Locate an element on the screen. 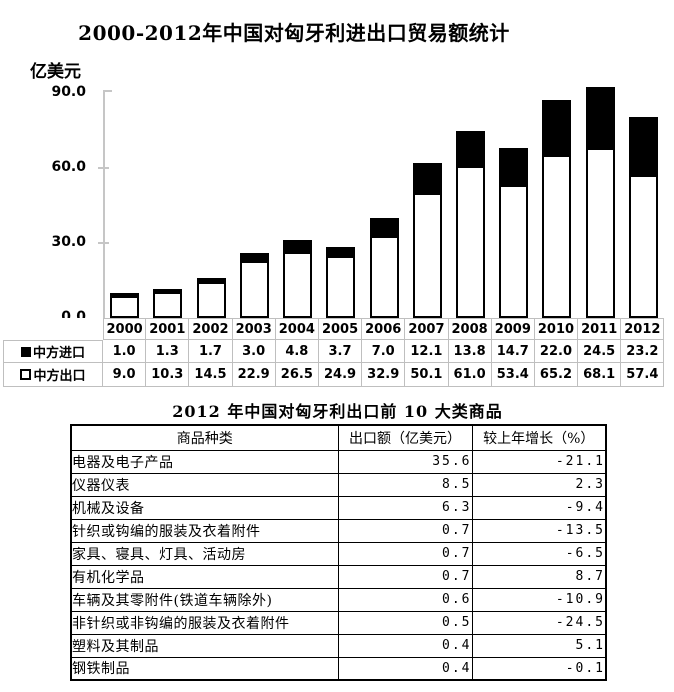 The height and width of the screenshot is (692, 674). export-value-cell: 0.6 is located at coordinates (405, 599).